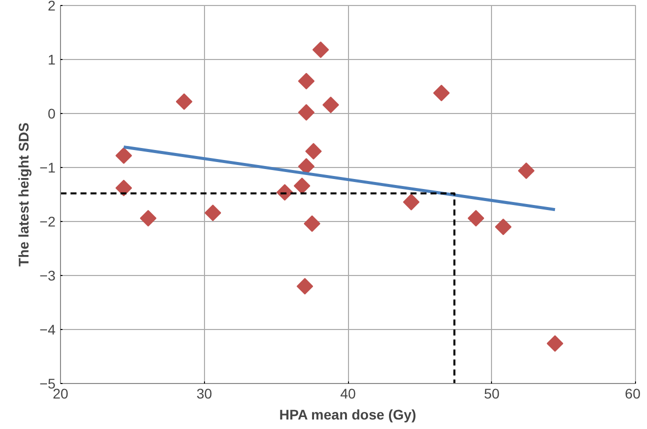  Describe the element at coordinates (24, 194) in the screenshot. I see `y-axis-title: The latest height SDS` at that location.